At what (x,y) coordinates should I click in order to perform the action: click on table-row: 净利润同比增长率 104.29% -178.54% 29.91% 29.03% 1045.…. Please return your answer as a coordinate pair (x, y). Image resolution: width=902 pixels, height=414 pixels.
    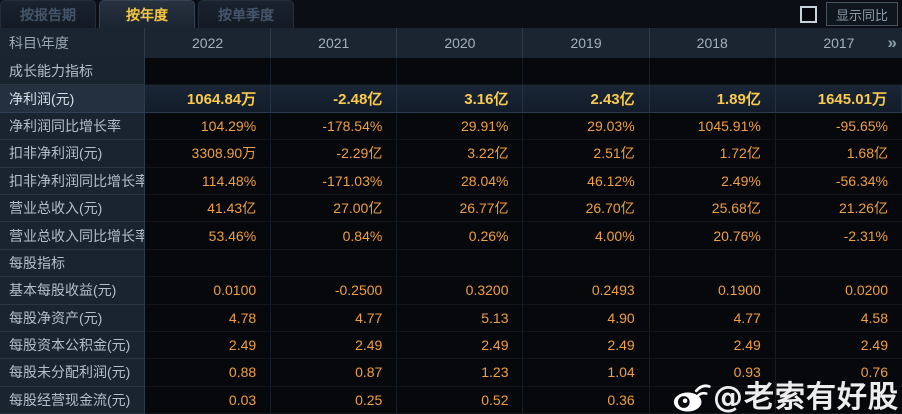
    Looking at the image, I should click on (451, 126).